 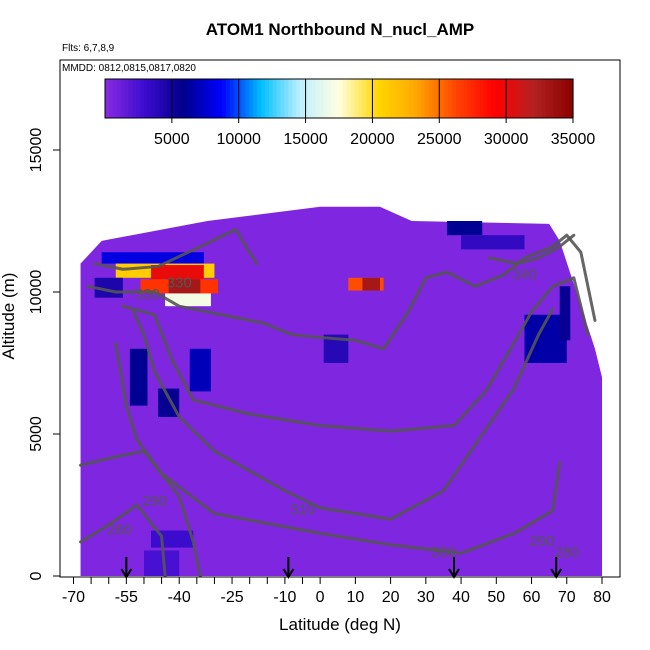 I want to click on contour-label: 340, so click(x=524, y=274).